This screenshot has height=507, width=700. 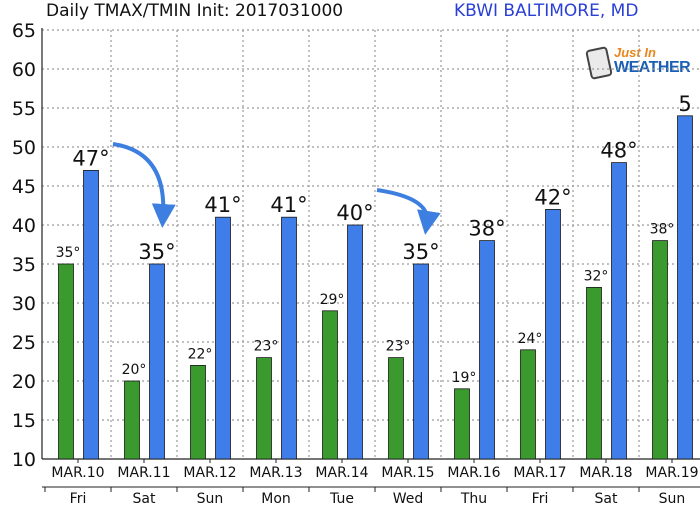 What do you see at coordinates (552, 197) in the screenshot?
I see `tmax-label: 42°` at bounding box center [552, 197].